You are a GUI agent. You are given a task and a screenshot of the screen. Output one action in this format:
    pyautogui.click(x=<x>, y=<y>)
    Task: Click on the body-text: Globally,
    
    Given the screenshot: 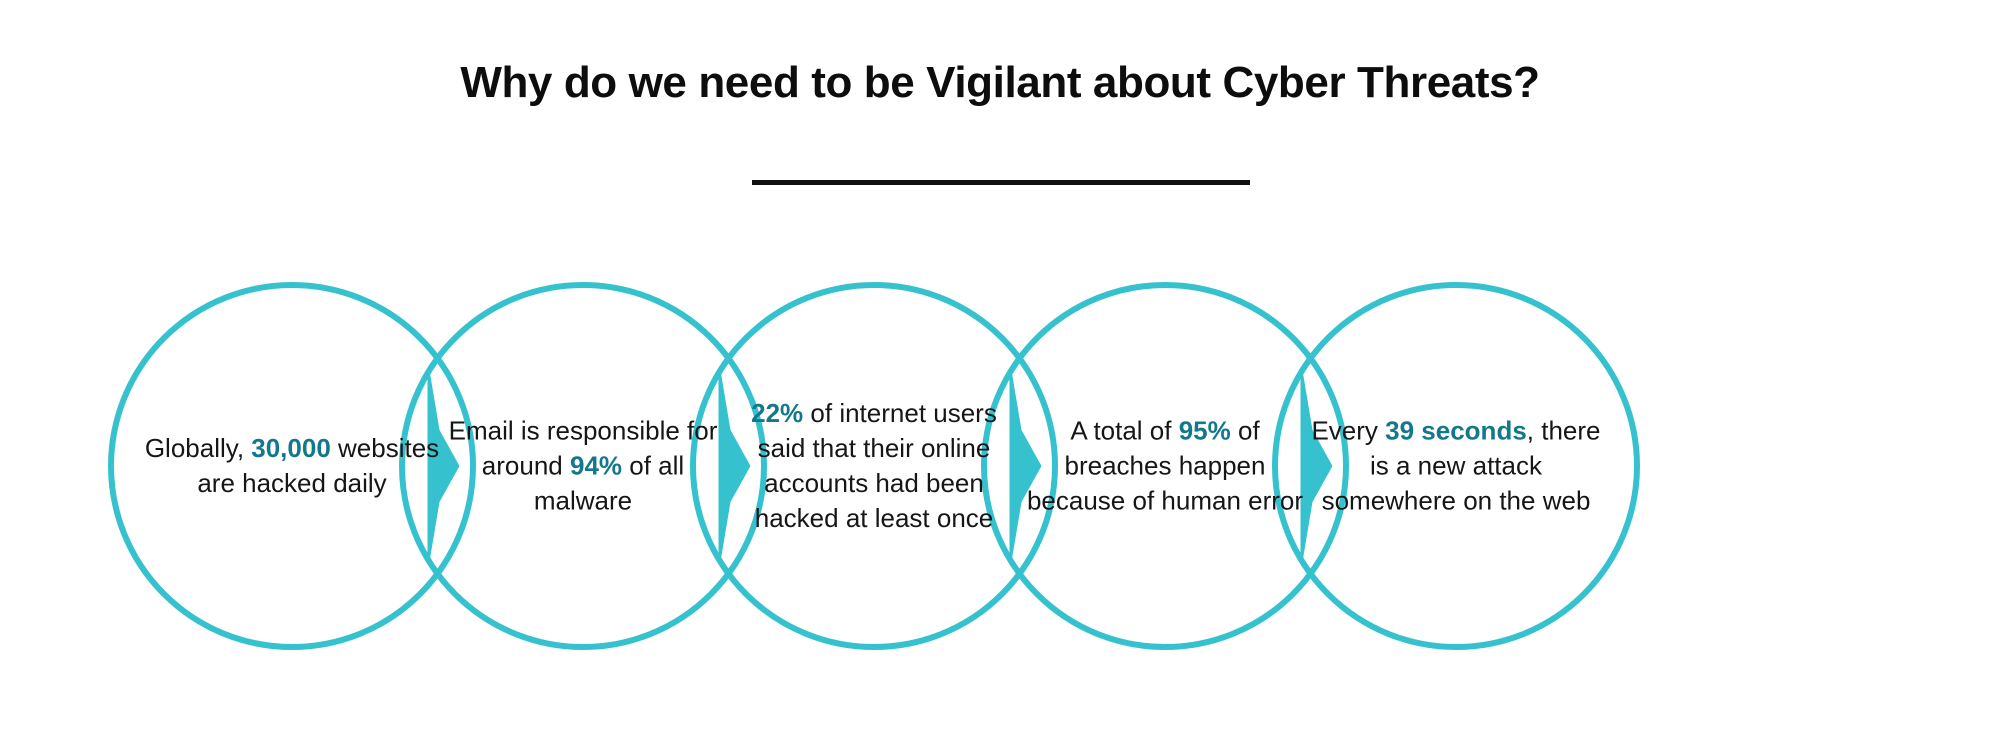 What is the action you would take?
    pyautogui.click(x=198, y=448)
    